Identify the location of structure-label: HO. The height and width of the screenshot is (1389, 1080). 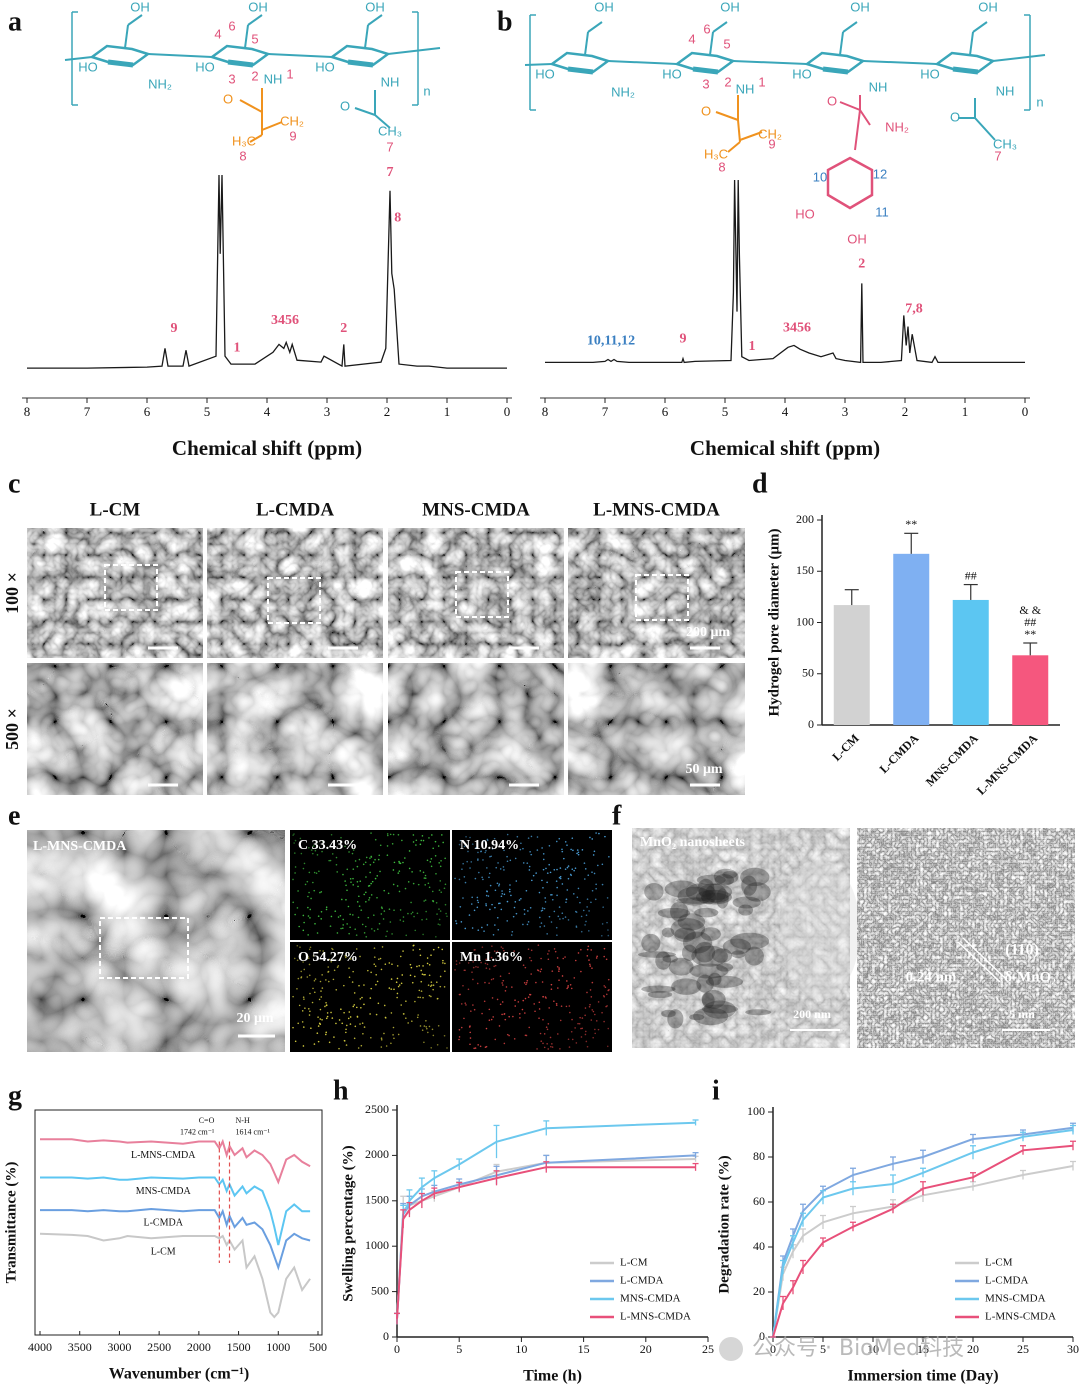
(205, 66).